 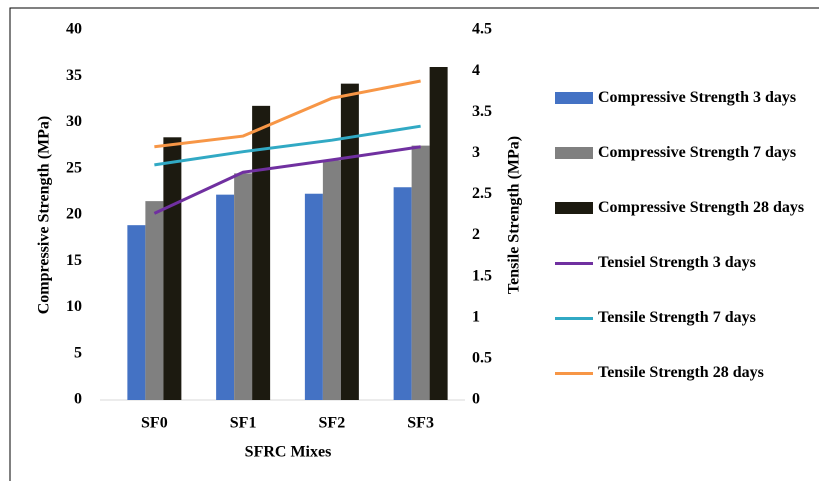 I want to click on y-tick-label: 40, so click(x=74, y=29).